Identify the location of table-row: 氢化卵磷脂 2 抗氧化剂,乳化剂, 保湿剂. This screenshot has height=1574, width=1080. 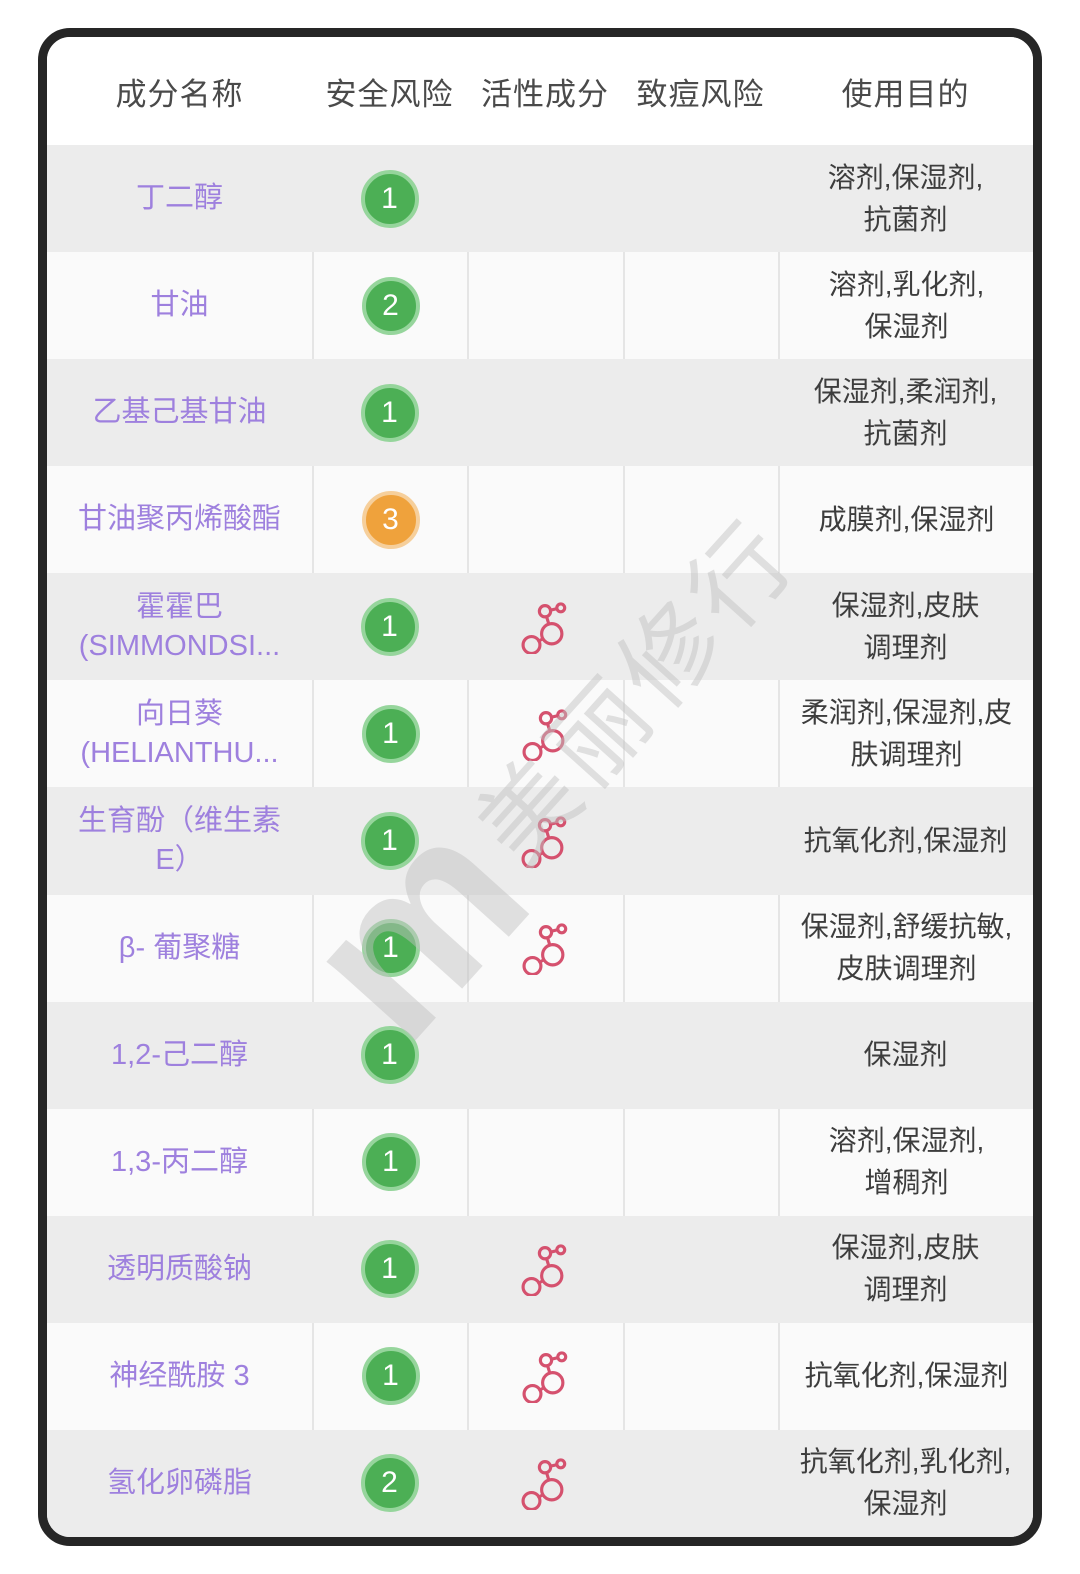
(540, 1483).